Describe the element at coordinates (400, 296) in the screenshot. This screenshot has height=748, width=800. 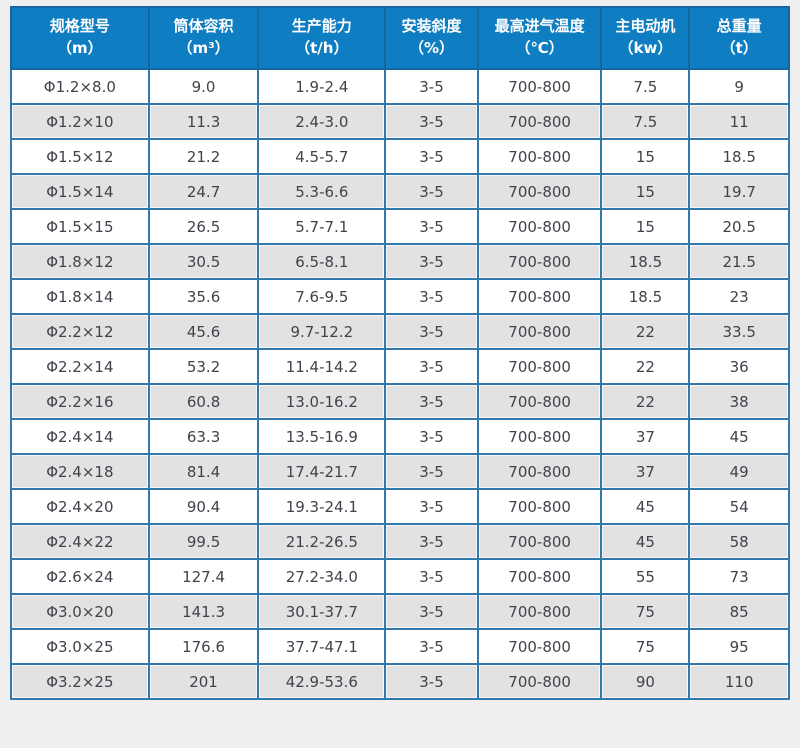
I see `table-row: Φ1.8×14 35.6 7.6-9.5 3-5 700-800 18.5 23` at that location.